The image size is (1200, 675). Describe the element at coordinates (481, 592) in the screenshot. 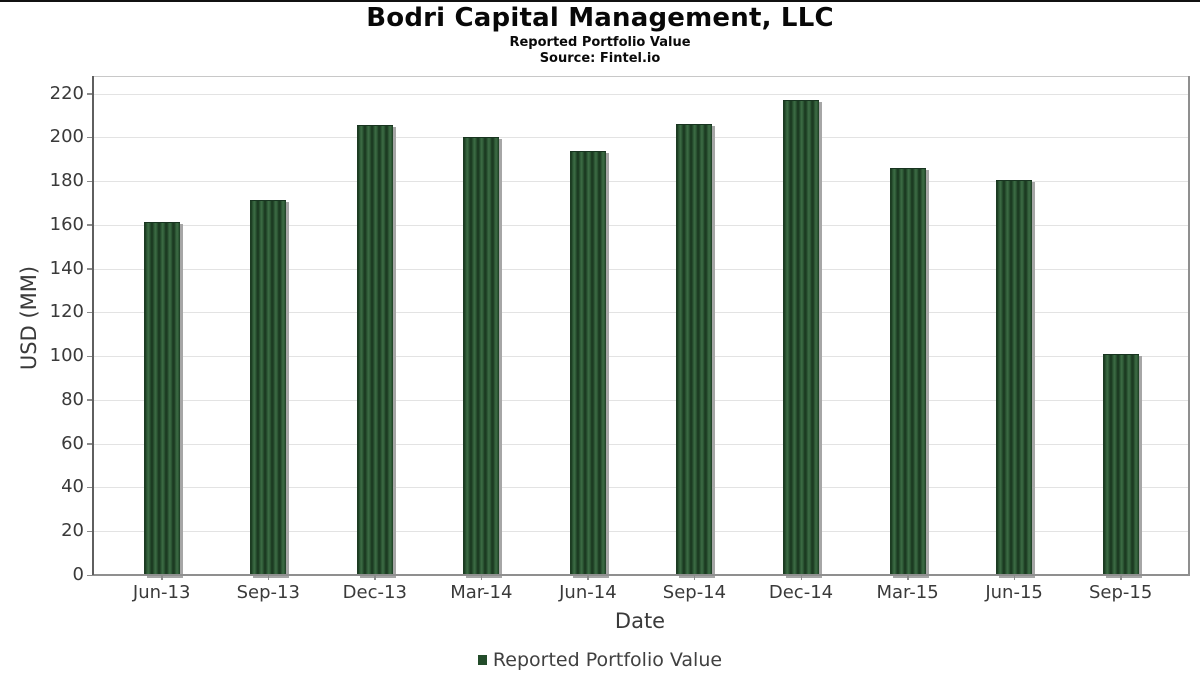

I see `x-tick-label: Mar-14` at that location.